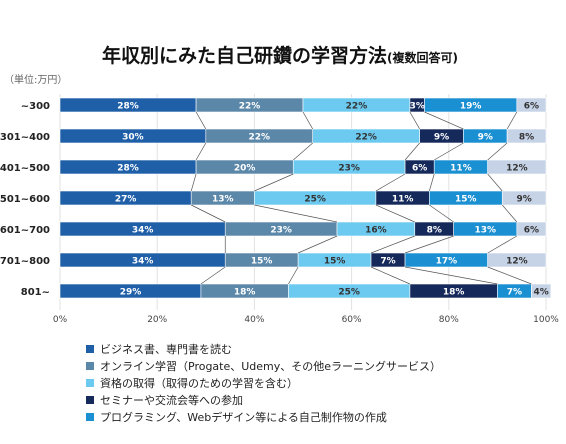 The image size is (566, 444). What do you see at coordinates (199, 383) in the screenshot?
I see `legend-label: 資格の取得（取得のための学習を含む）` at bounding box center [199, 383].